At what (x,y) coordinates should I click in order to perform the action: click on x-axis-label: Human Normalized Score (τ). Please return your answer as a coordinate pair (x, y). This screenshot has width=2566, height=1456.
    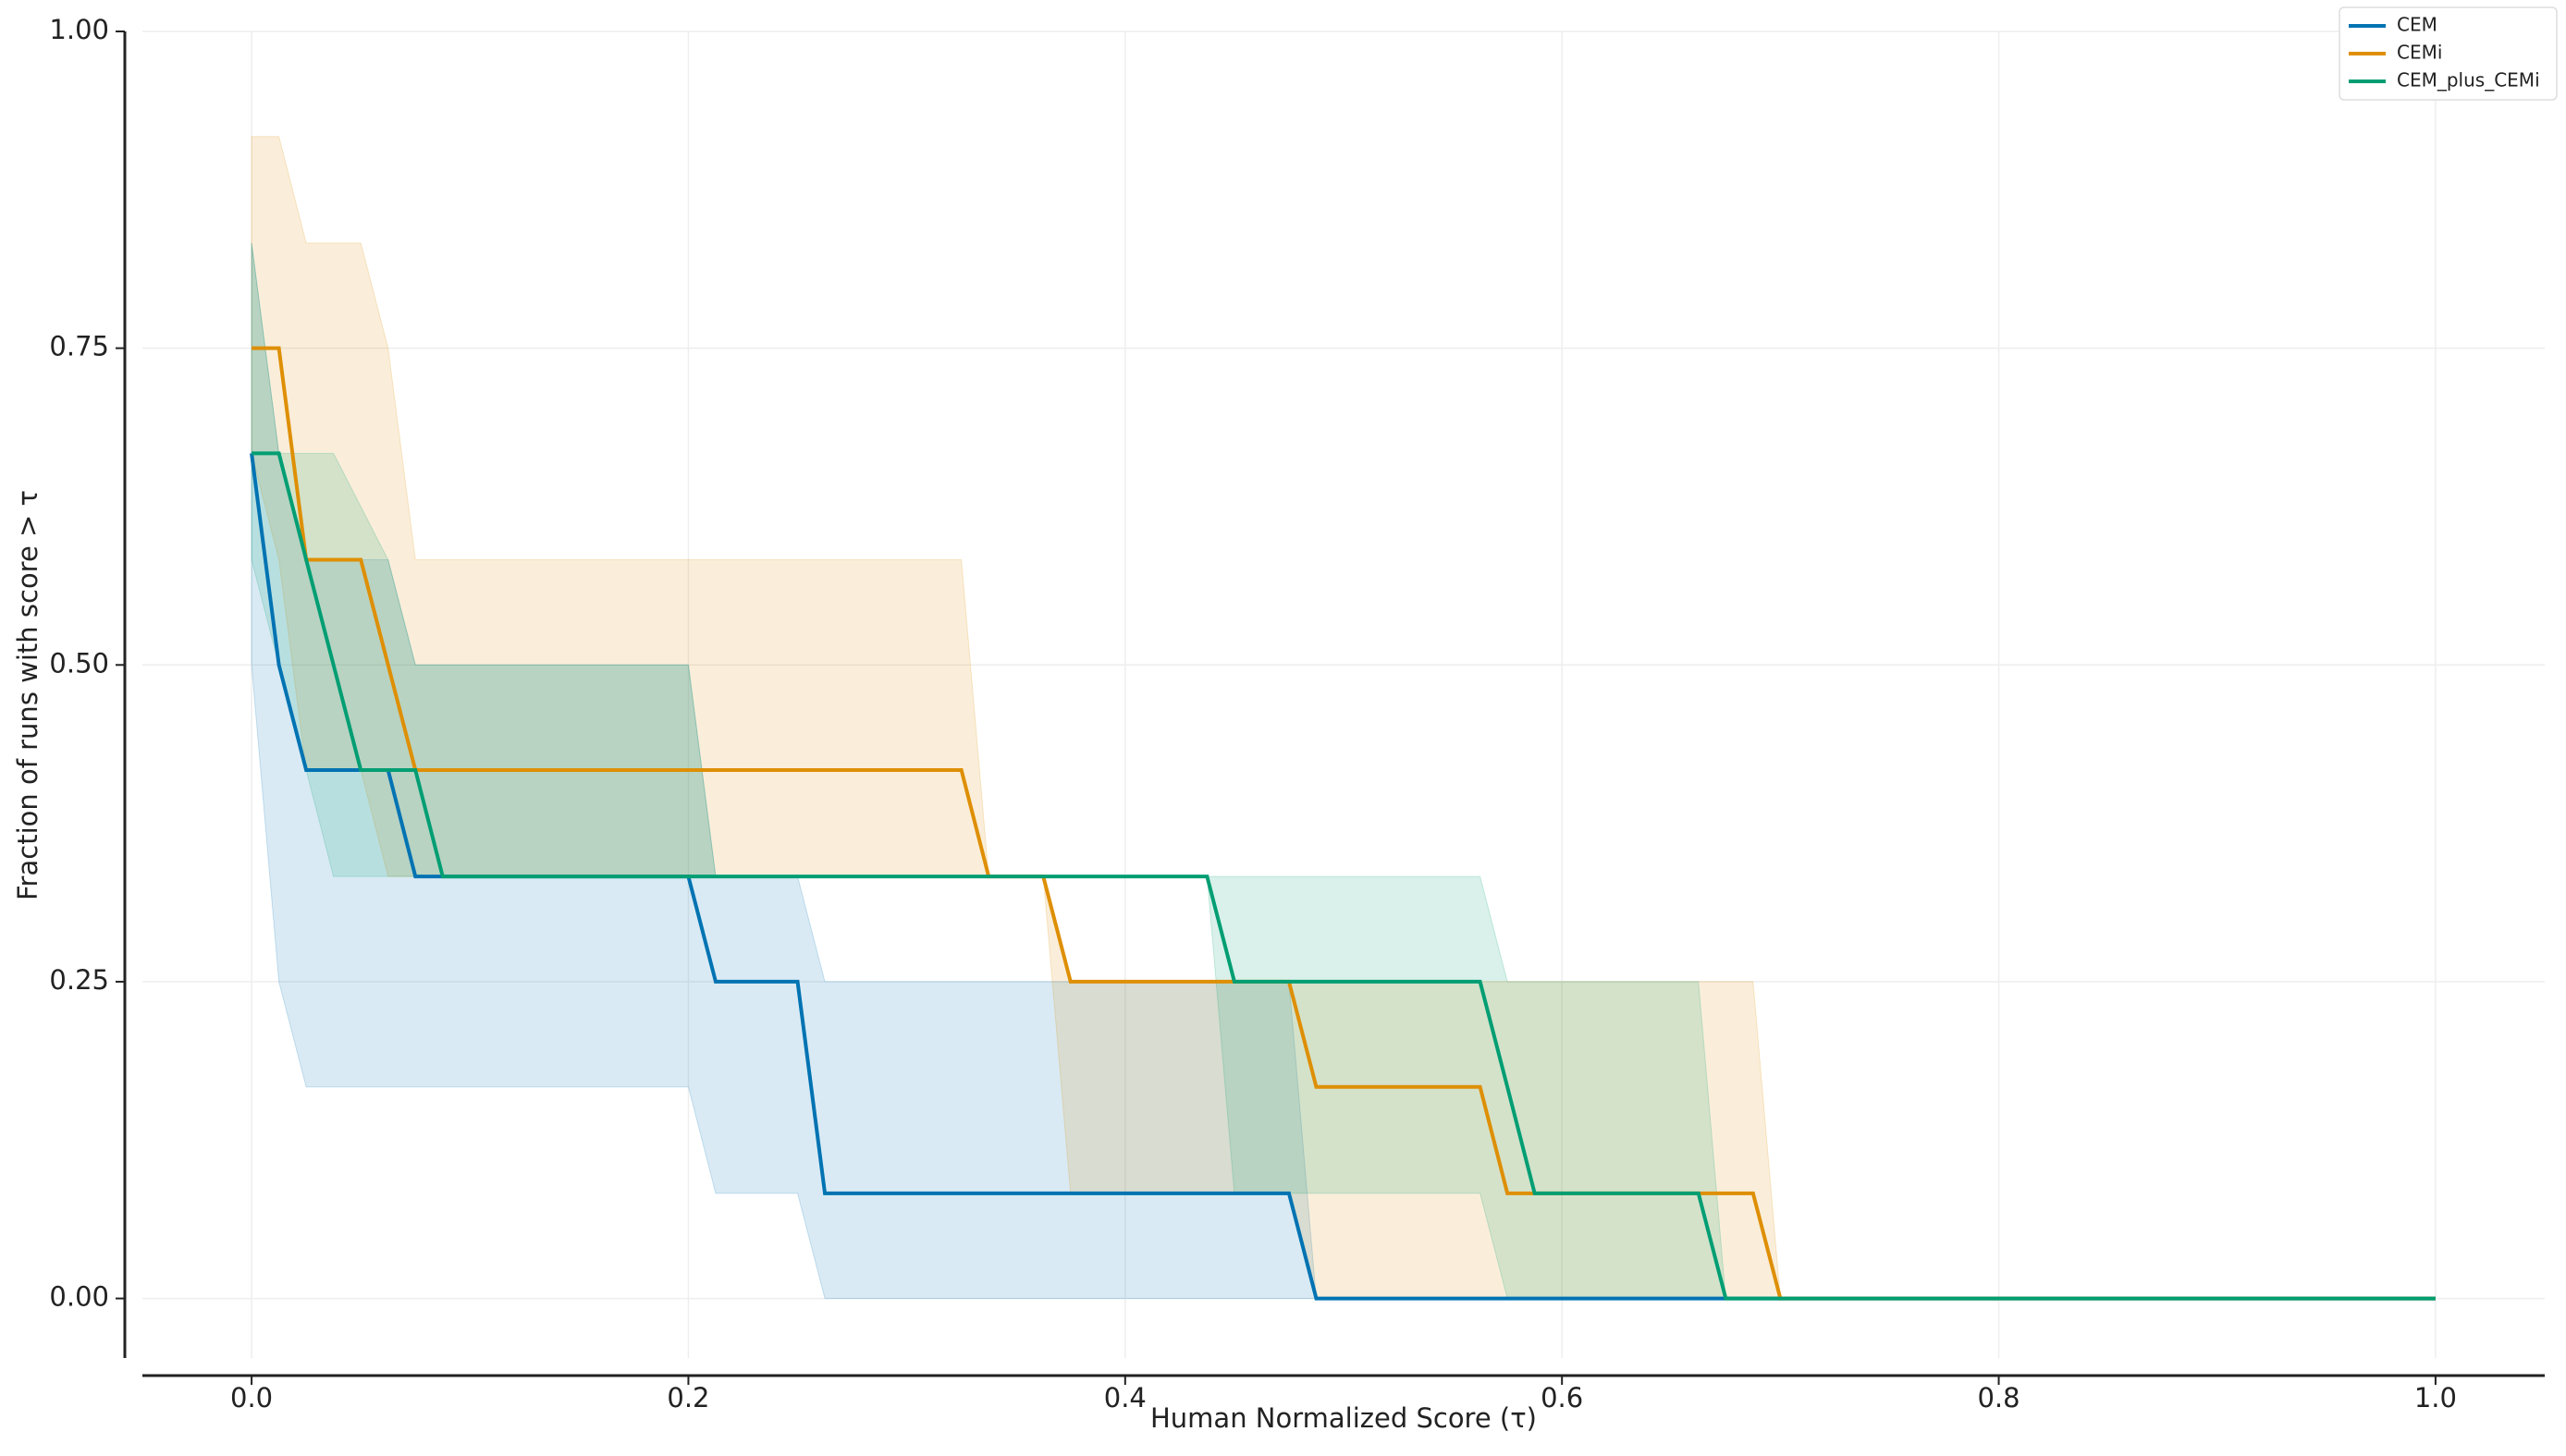
    Looking at the image, I should click on (1343, 1418).